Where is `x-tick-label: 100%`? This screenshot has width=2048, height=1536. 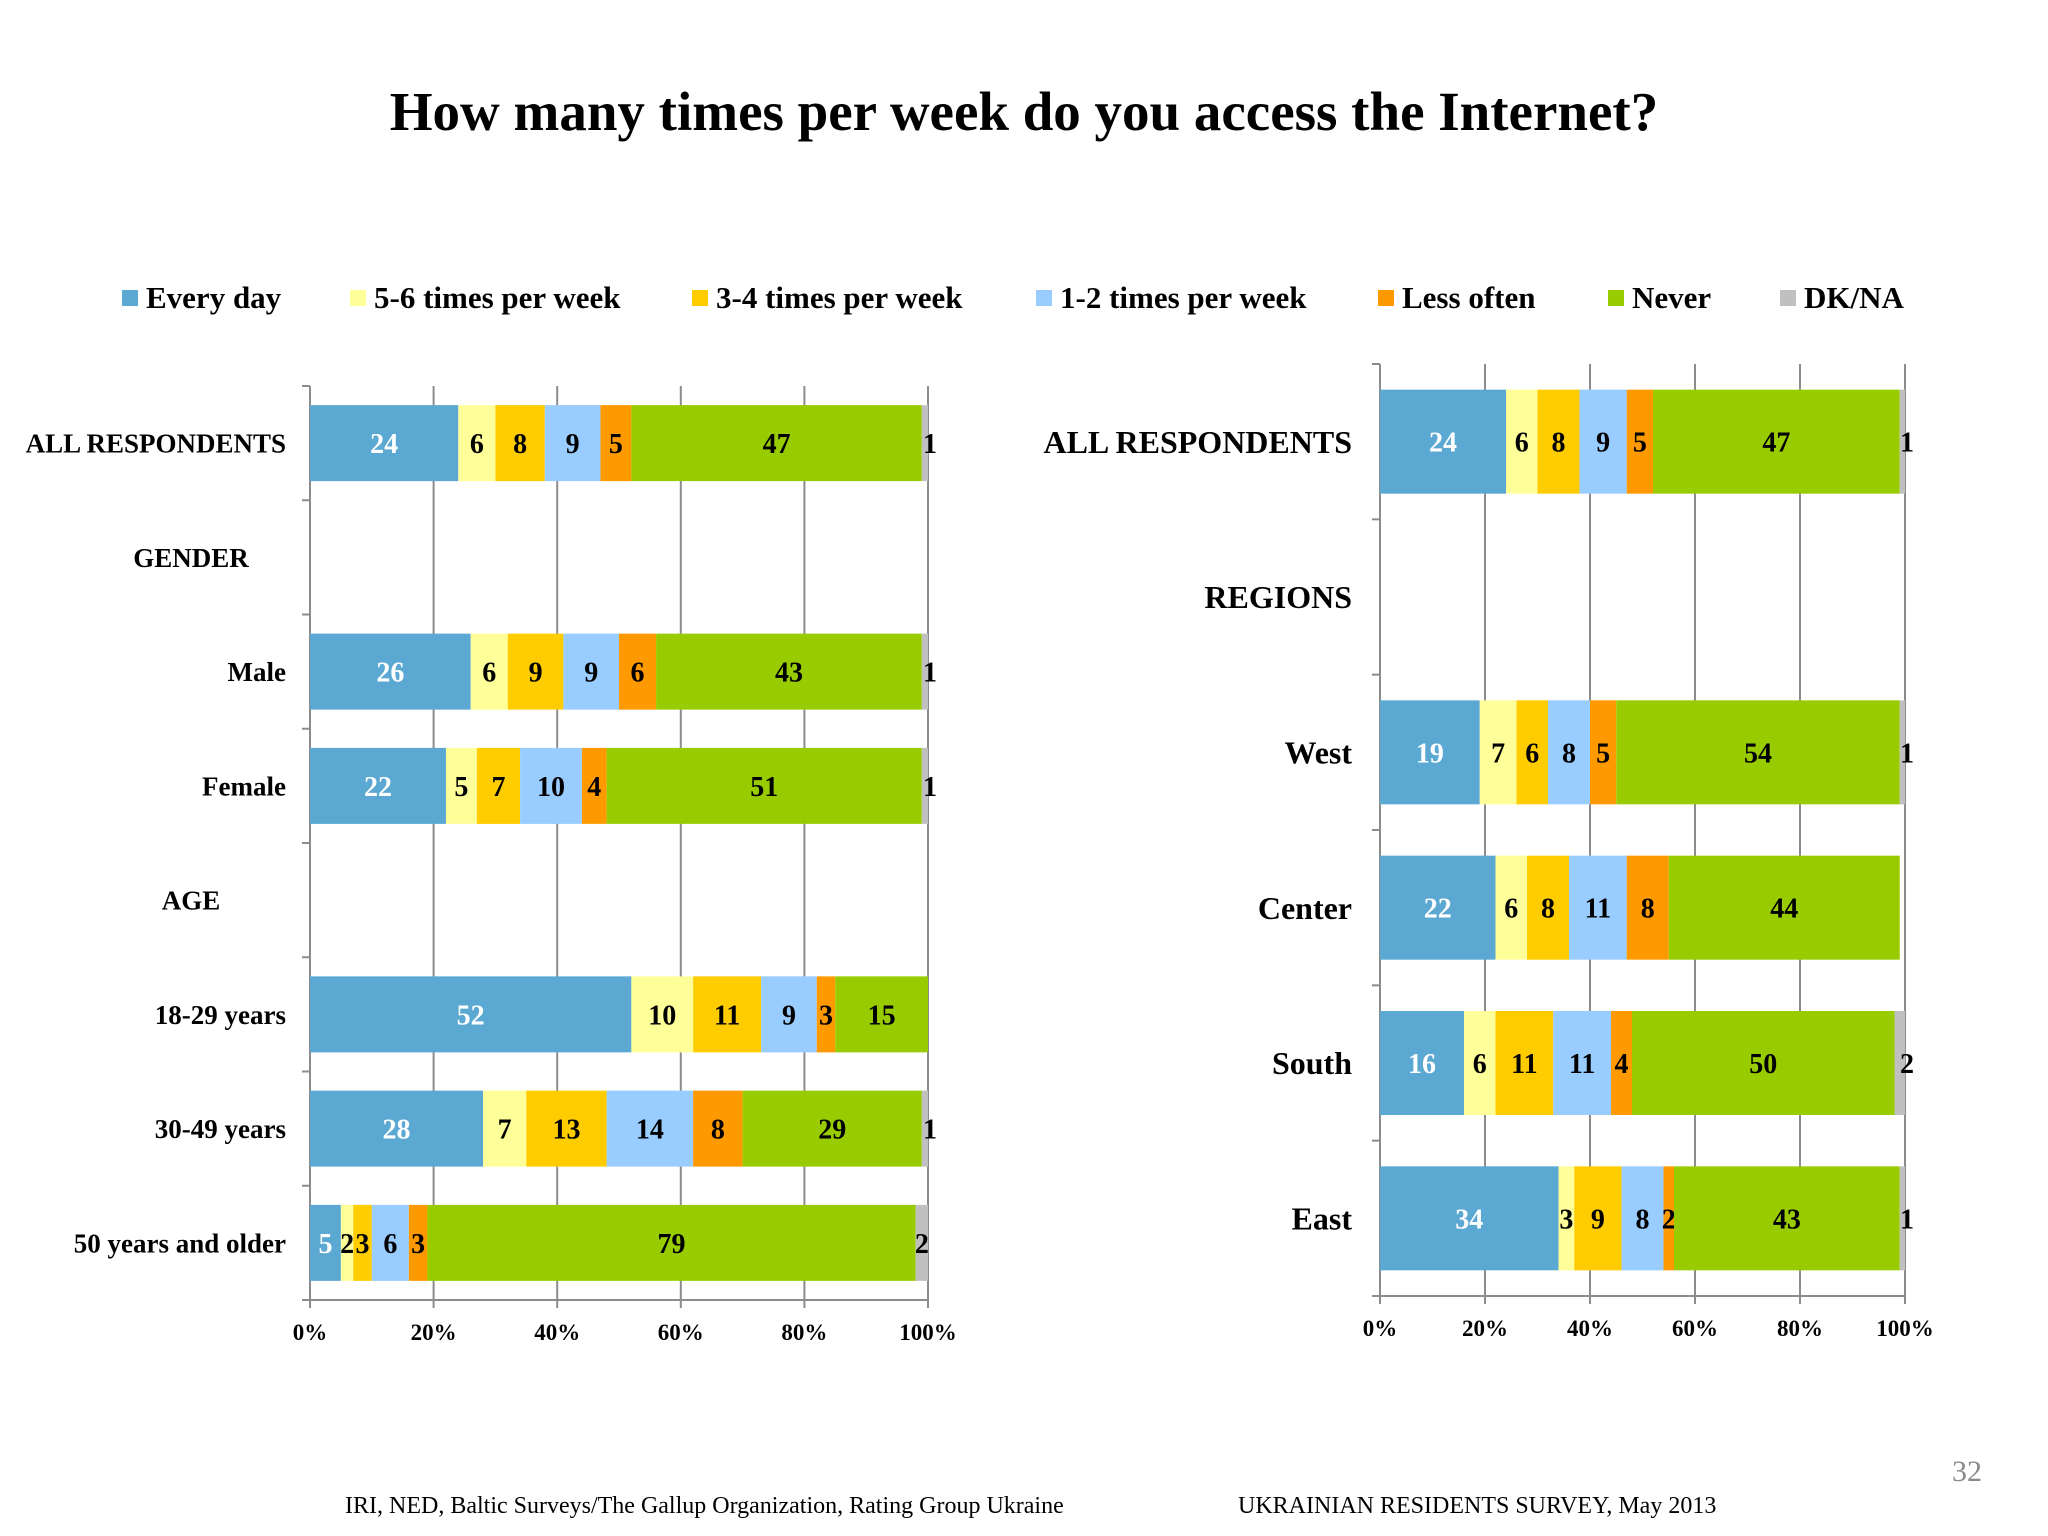
x-tick-label: 100% is located at coordinates (928, 1332).